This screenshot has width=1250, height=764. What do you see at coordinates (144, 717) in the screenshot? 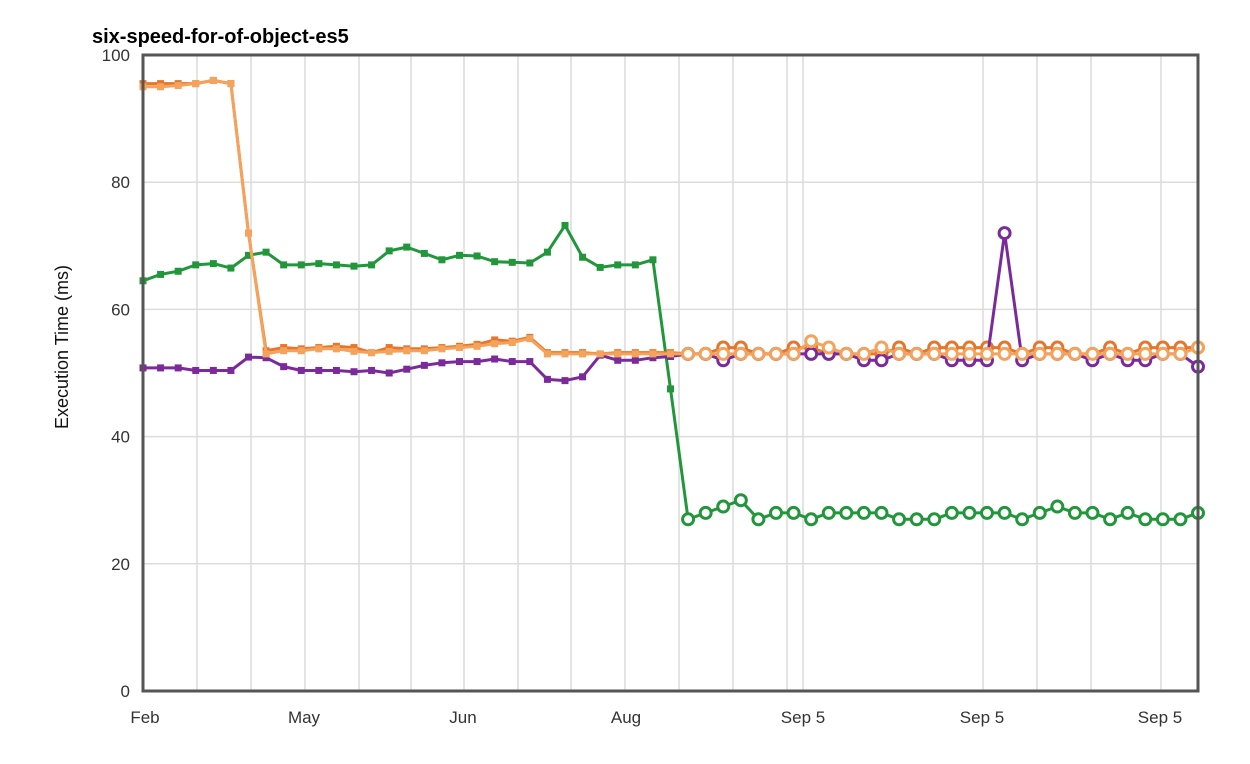
I see `x-tick-label: Feb` at bounding box center [144, 717].